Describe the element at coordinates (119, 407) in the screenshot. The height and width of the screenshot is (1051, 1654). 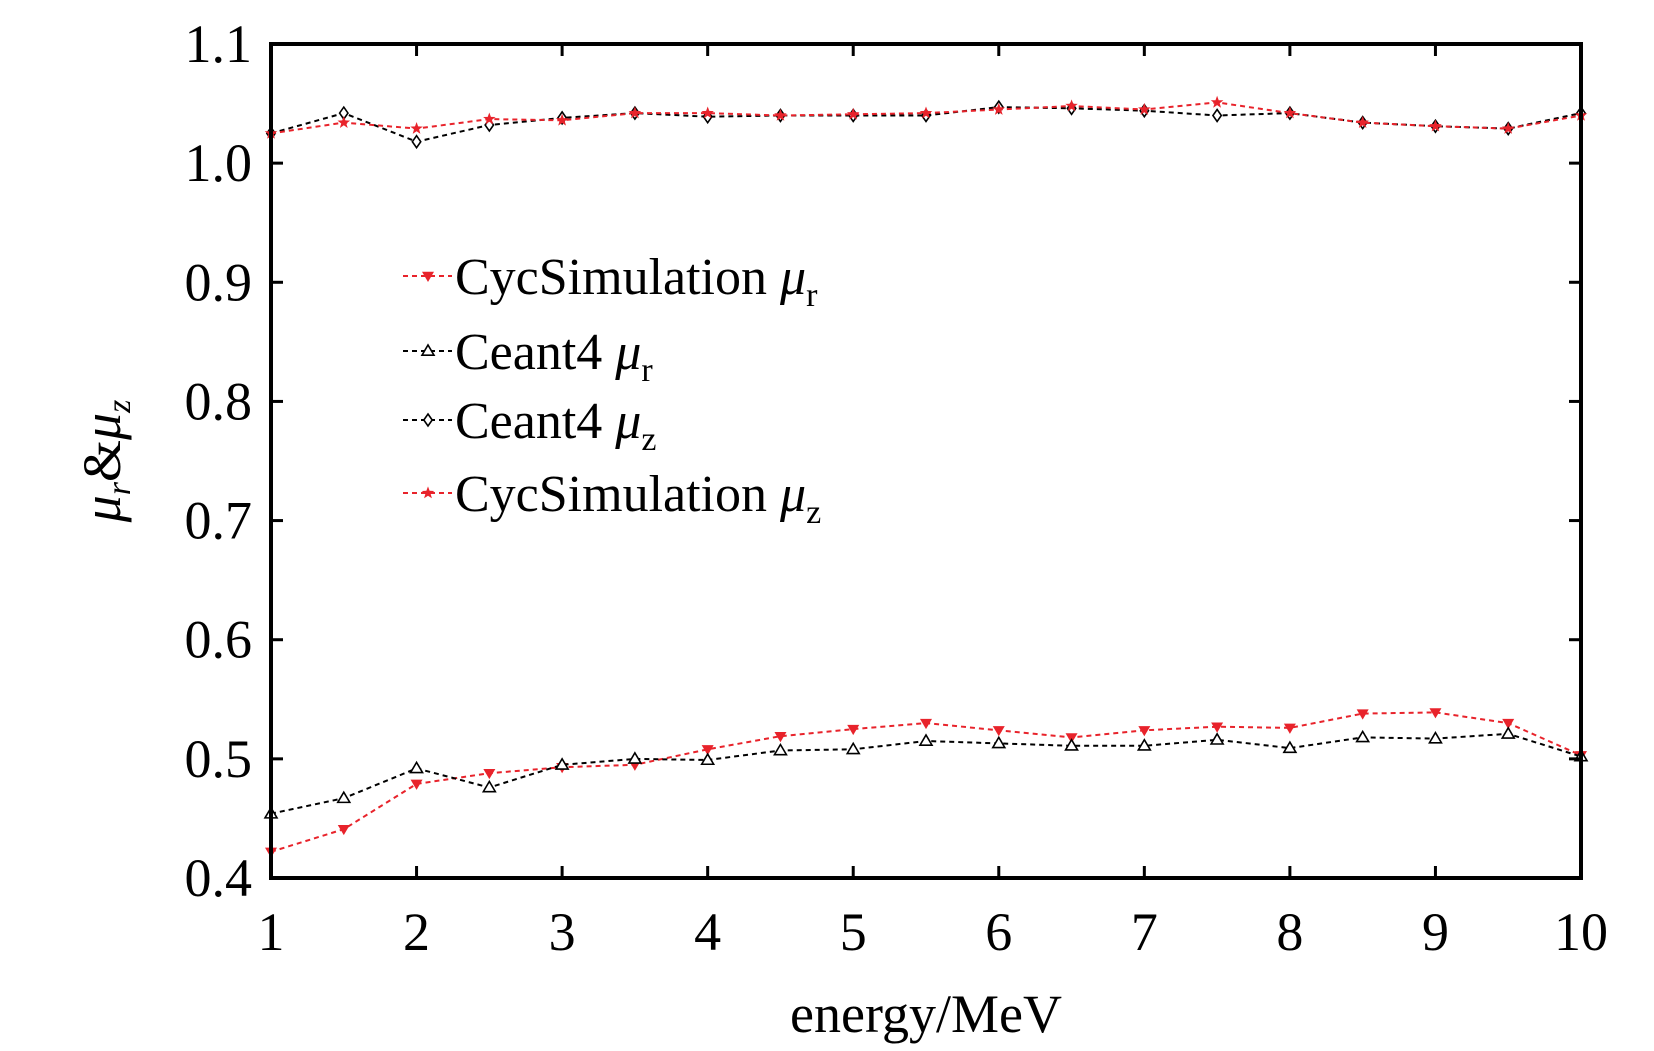
I see `y-axis-sub-2: z` at that location.